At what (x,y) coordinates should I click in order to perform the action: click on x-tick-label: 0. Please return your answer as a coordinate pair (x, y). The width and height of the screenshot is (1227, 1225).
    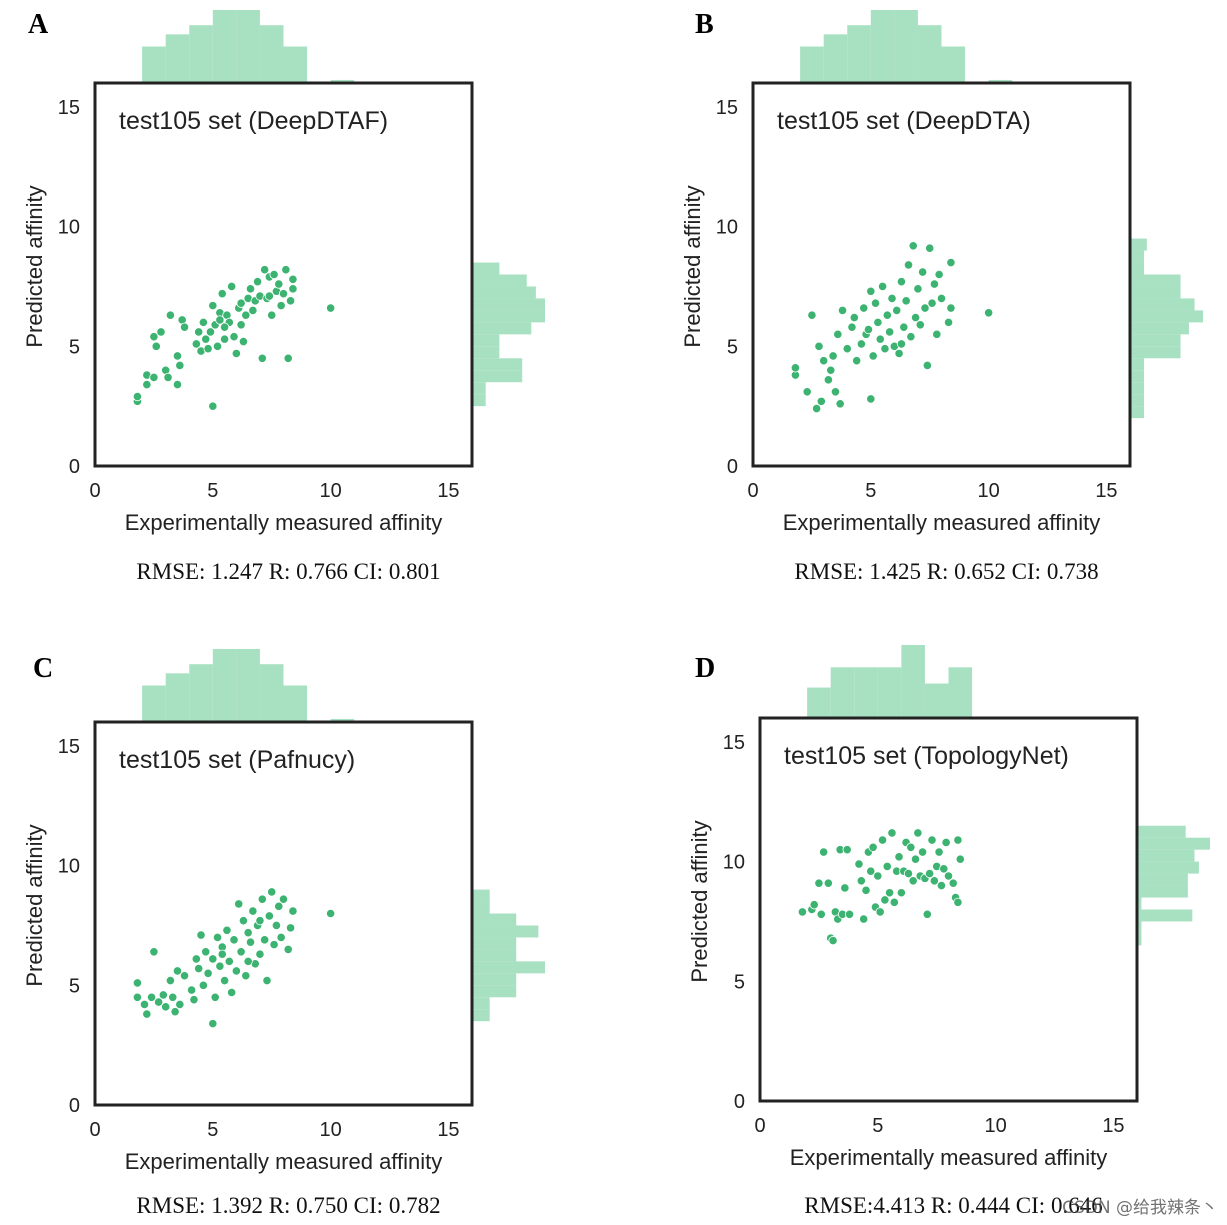
    Looking at the image, I should click on (94, 1130).